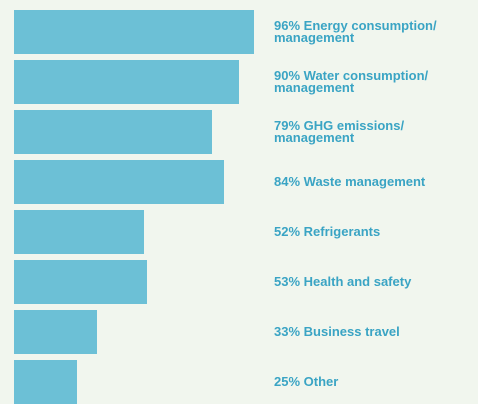 Image resolution: width=478 pixels, height=404 pixels. Describe the element at coordinates (357, 281) in the screenshot. I see `category-label: Health and safety` at that location.